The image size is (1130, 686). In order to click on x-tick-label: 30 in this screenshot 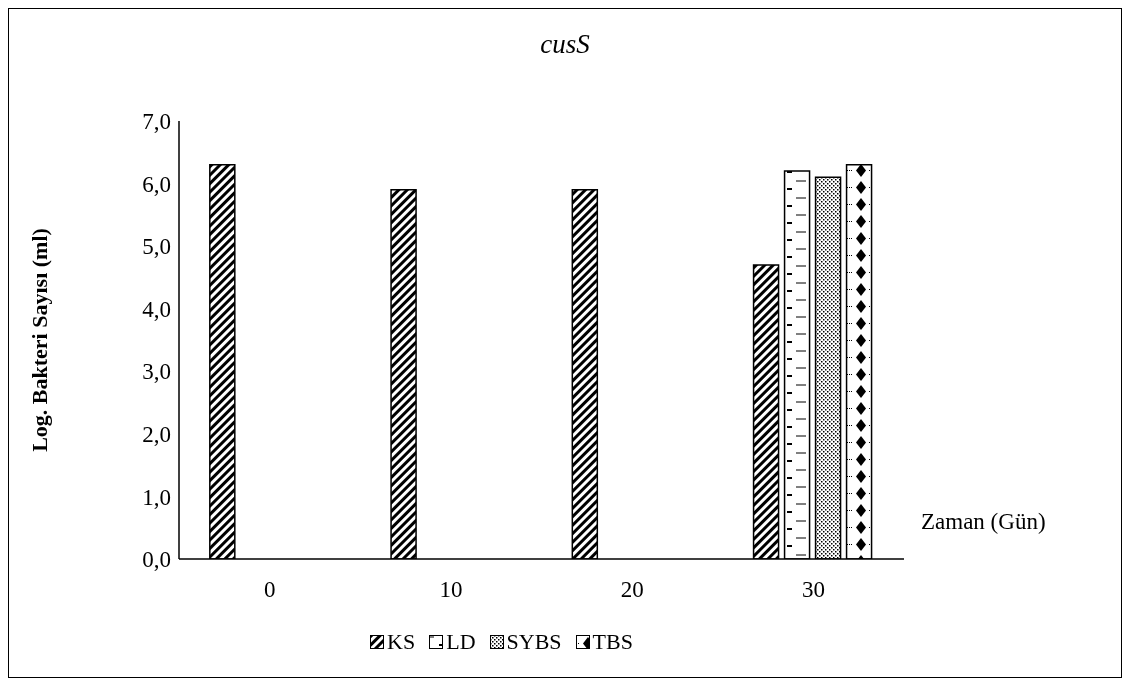, I will do `click(813, 590)`.